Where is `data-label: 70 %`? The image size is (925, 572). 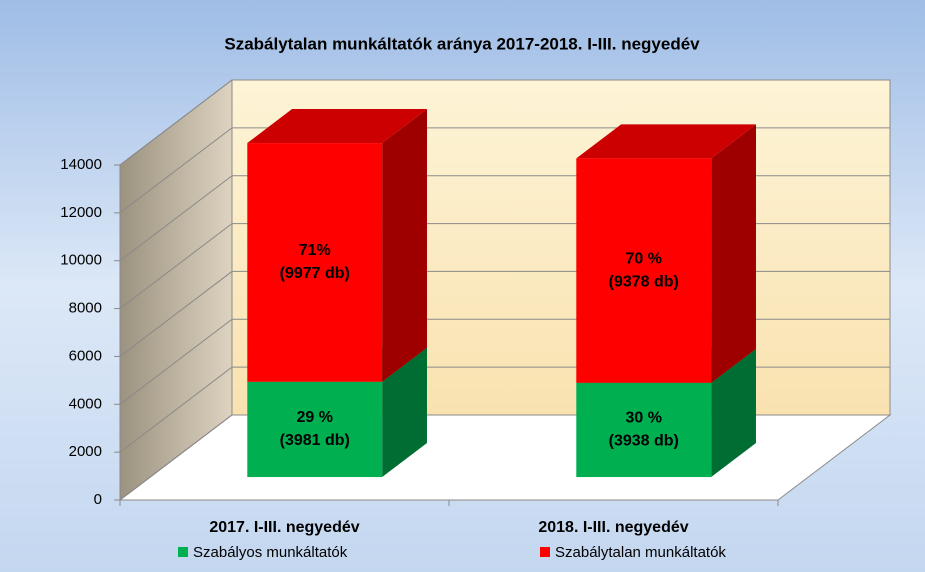 data-label: 70 % is located at coordinates (644, 258).